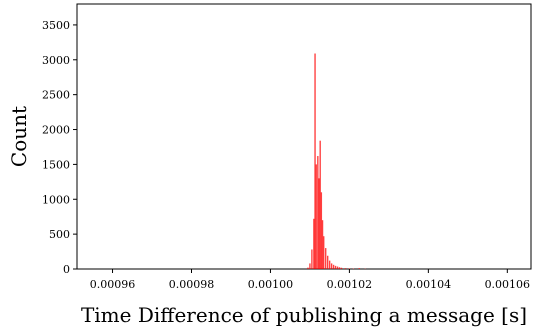 This screenshot has height=330, width=533. I want to click on y-tick-label: 2500, so click(56, 95).